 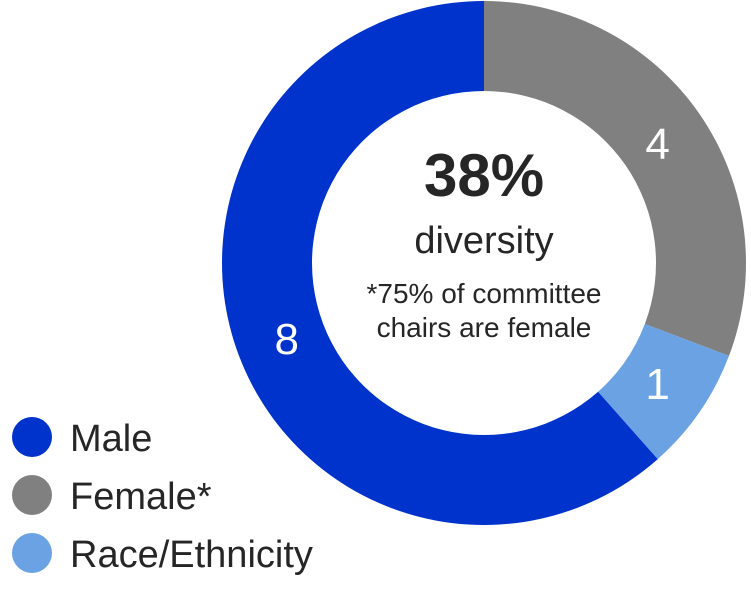 I want to click on legend-swatch-female, so click(x=32, y=495).